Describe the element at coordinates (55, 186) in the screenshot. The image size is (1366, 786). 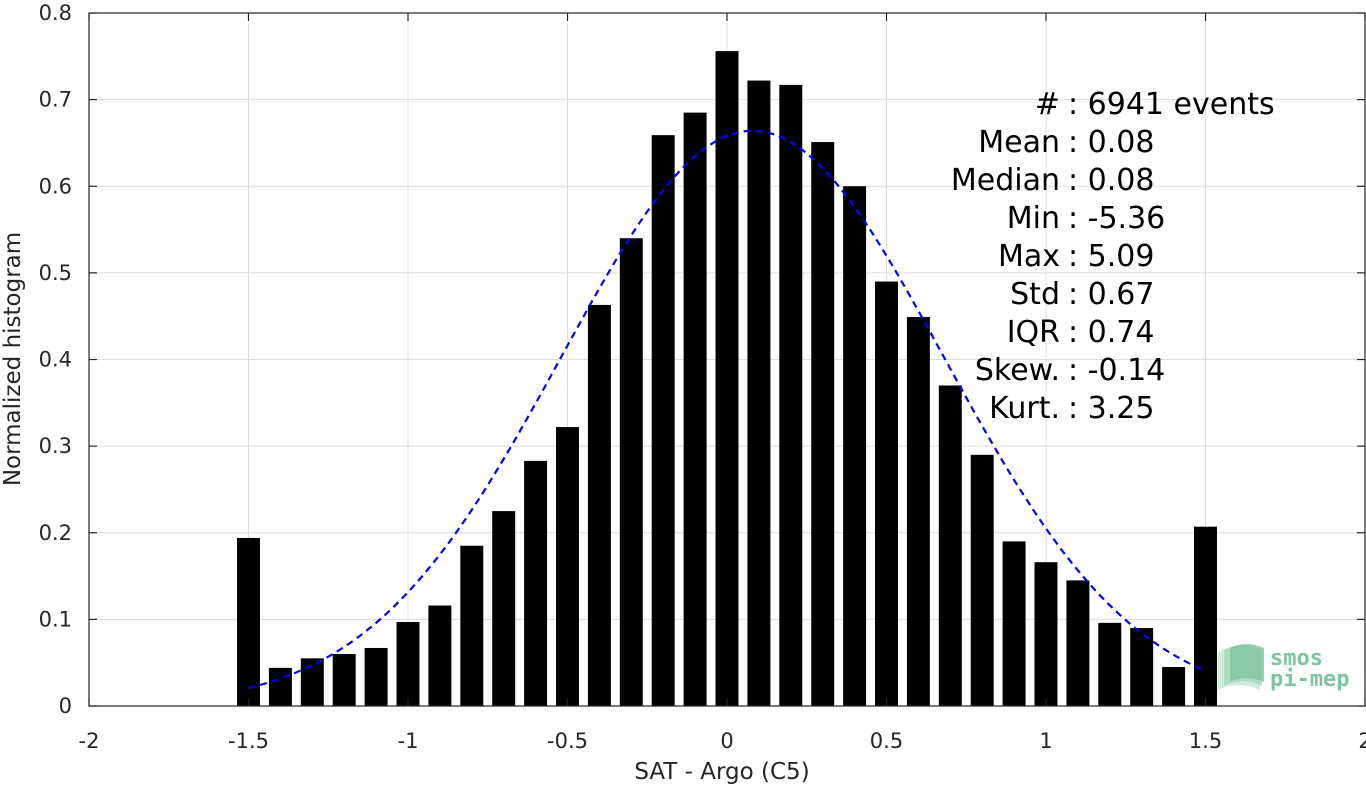
I see `y-tick-label: 0.6` at that location.